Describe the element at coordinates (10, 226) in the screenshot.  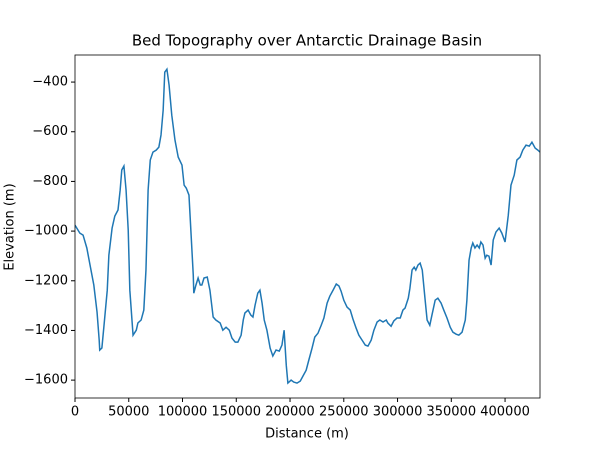
I see `y-axis-label: Elevation (m)` at that location.